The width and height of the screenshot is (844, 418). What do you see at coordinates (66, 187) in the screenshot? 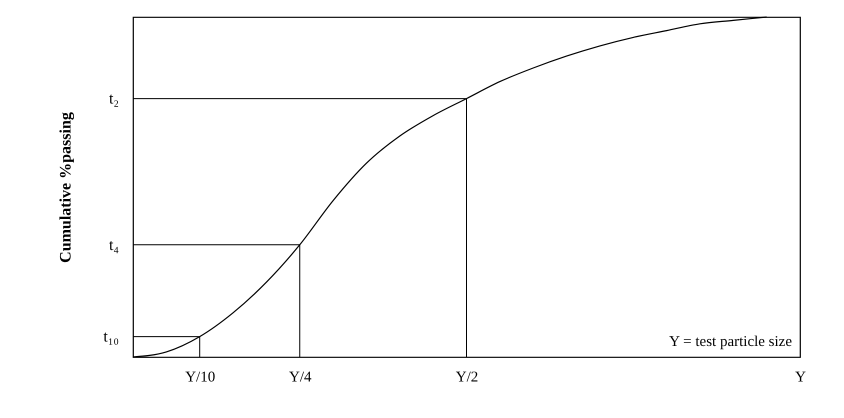
I see `y-axis-title: Cumulative %passing` at bounding box center [66, 187].